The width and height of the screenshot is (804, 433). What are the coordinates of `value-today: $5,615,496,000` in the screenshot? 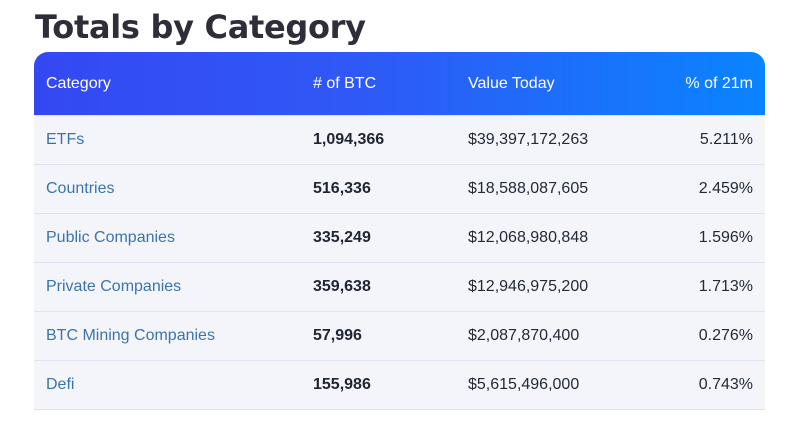 It's located at (524, 384).